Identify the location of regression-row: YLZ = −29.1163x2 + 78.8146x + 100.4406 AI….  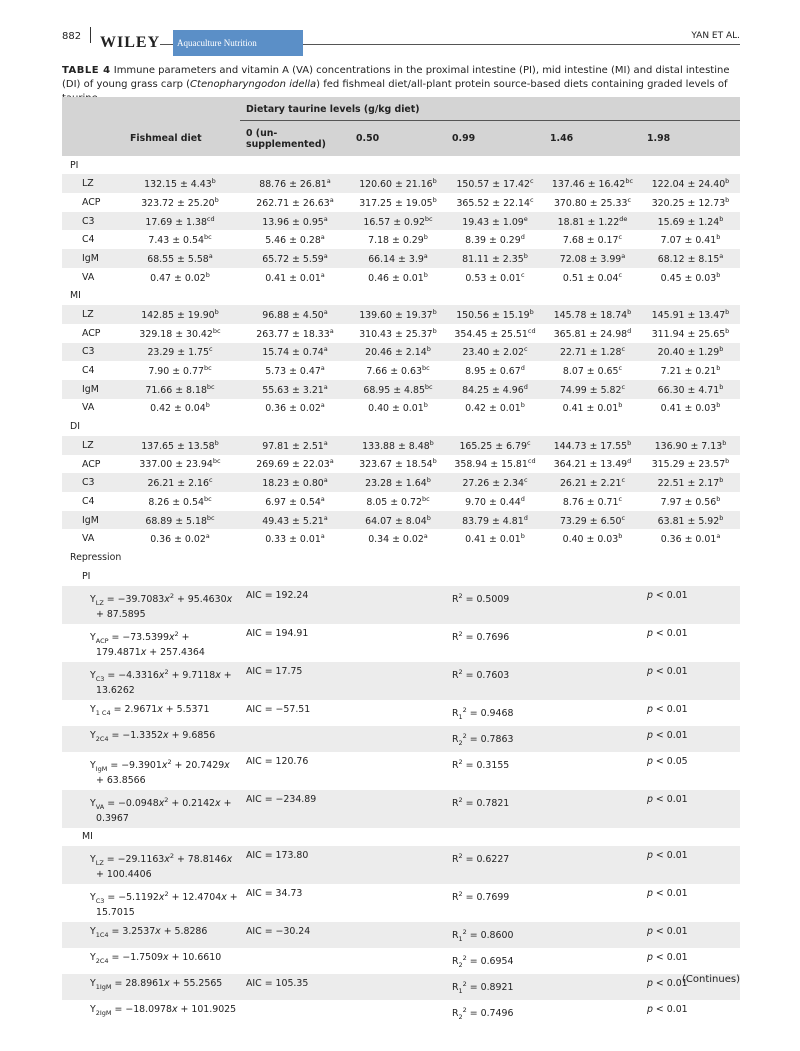
(401, 865).